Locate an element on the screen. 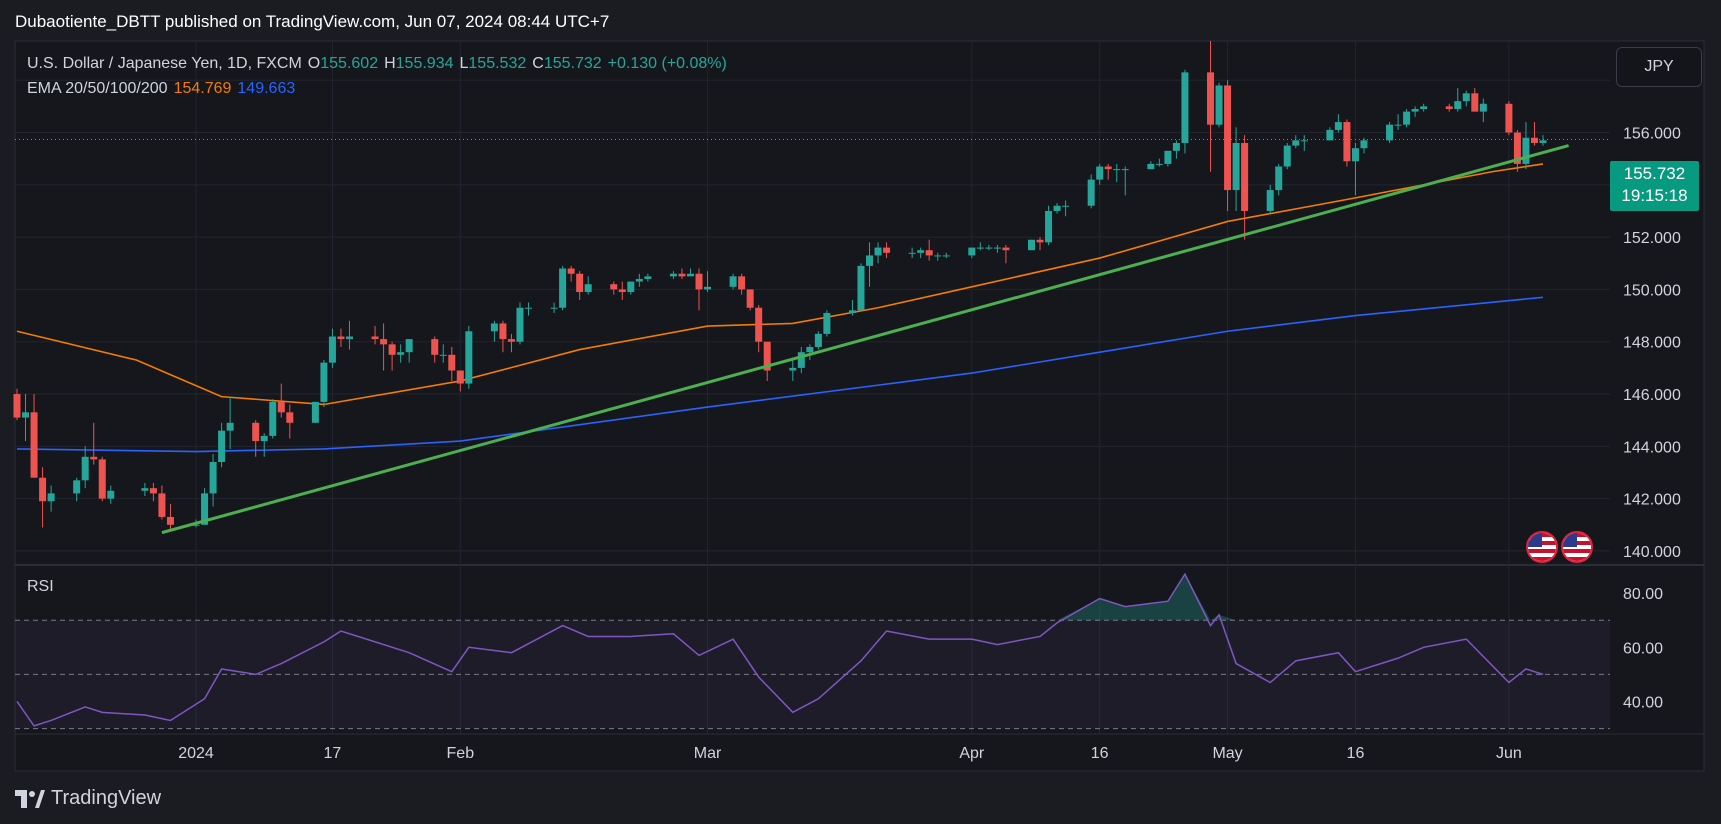 This screenshot has height=824, width=1721. price-tick-label: 148.000 is located at coordinates (1652, 343).